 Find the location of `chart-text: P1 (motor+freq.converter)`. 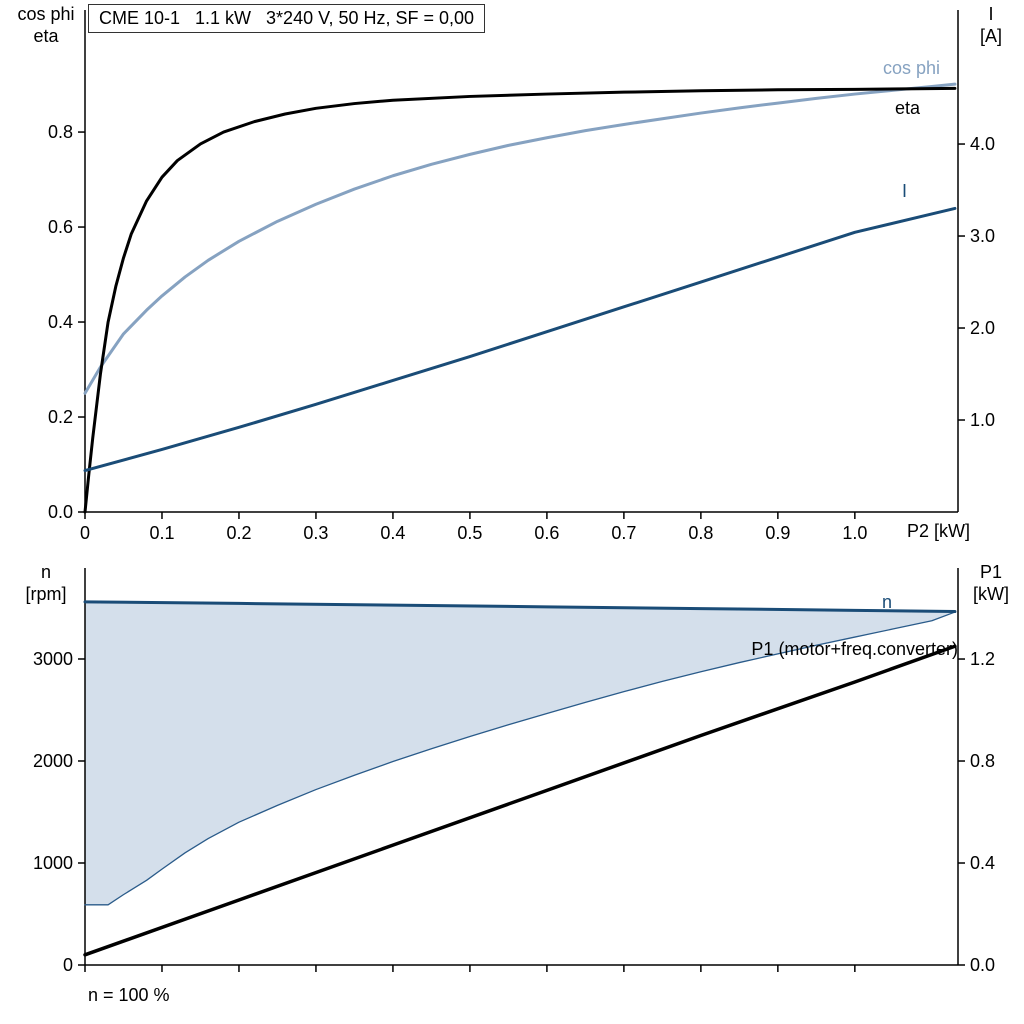

chart-text: P1 (motor+freq.converter) is located at coordinates (854, 649).